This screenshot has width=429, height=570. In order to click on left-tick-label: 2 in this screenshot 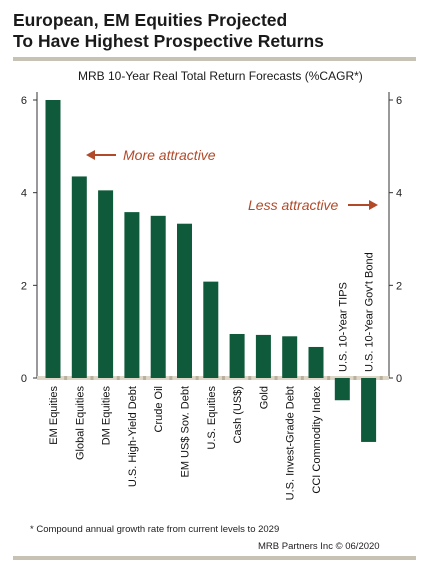, I will do `click(24, 286)`.